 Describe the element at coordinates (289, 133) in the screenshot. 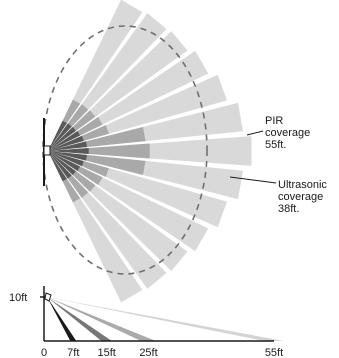

I see `pir-coverage-label: PIR coverage 55ft.` at that location.